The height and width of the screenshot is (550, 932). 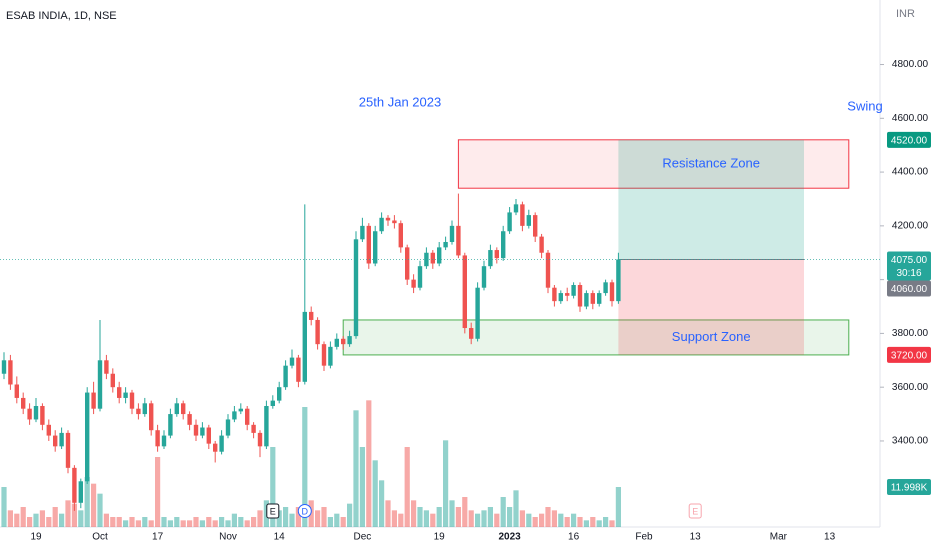 I want to click on last-price-badge-text: 4075.00, so click(x=909, y=260).